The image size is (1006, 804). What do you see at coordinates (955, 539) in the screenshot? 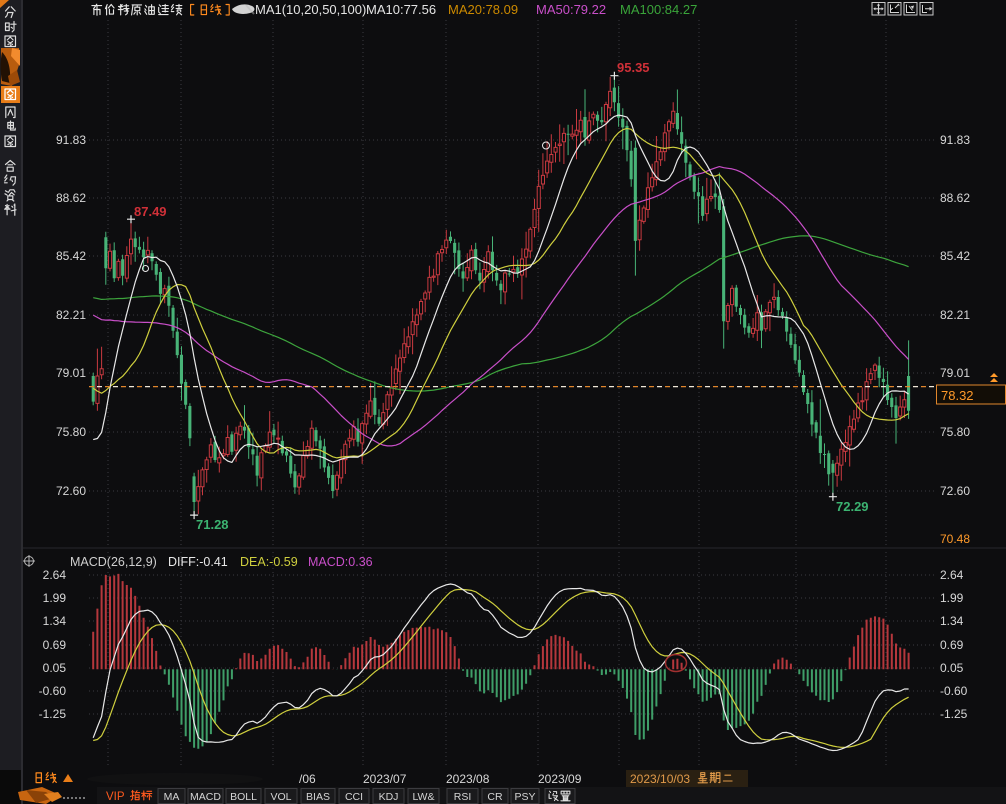
I see `svg-text: 70.48` at bounding box center [955, 539].